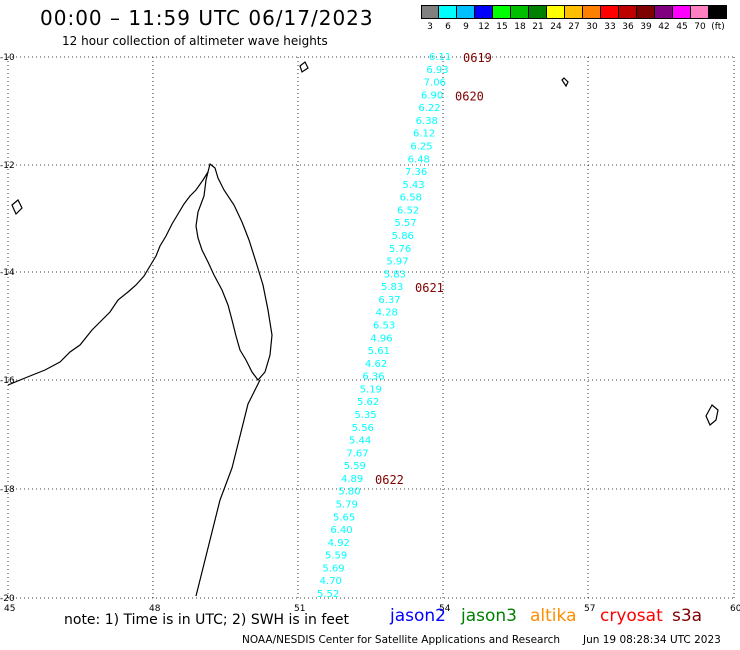 This screenshot has height=650, width=740. What do you see at coordinates (652, 640) in the screenshot?
I see `timestamp-text: Jun 19 08:28:34 UTC 2023` at bounding box center [652, 640].